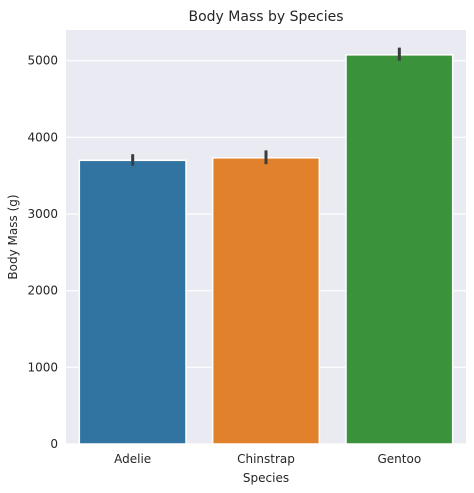  I want to click on y-tick-labels: 0 1000 2000 3000 4000 5000, so click(42, 252).